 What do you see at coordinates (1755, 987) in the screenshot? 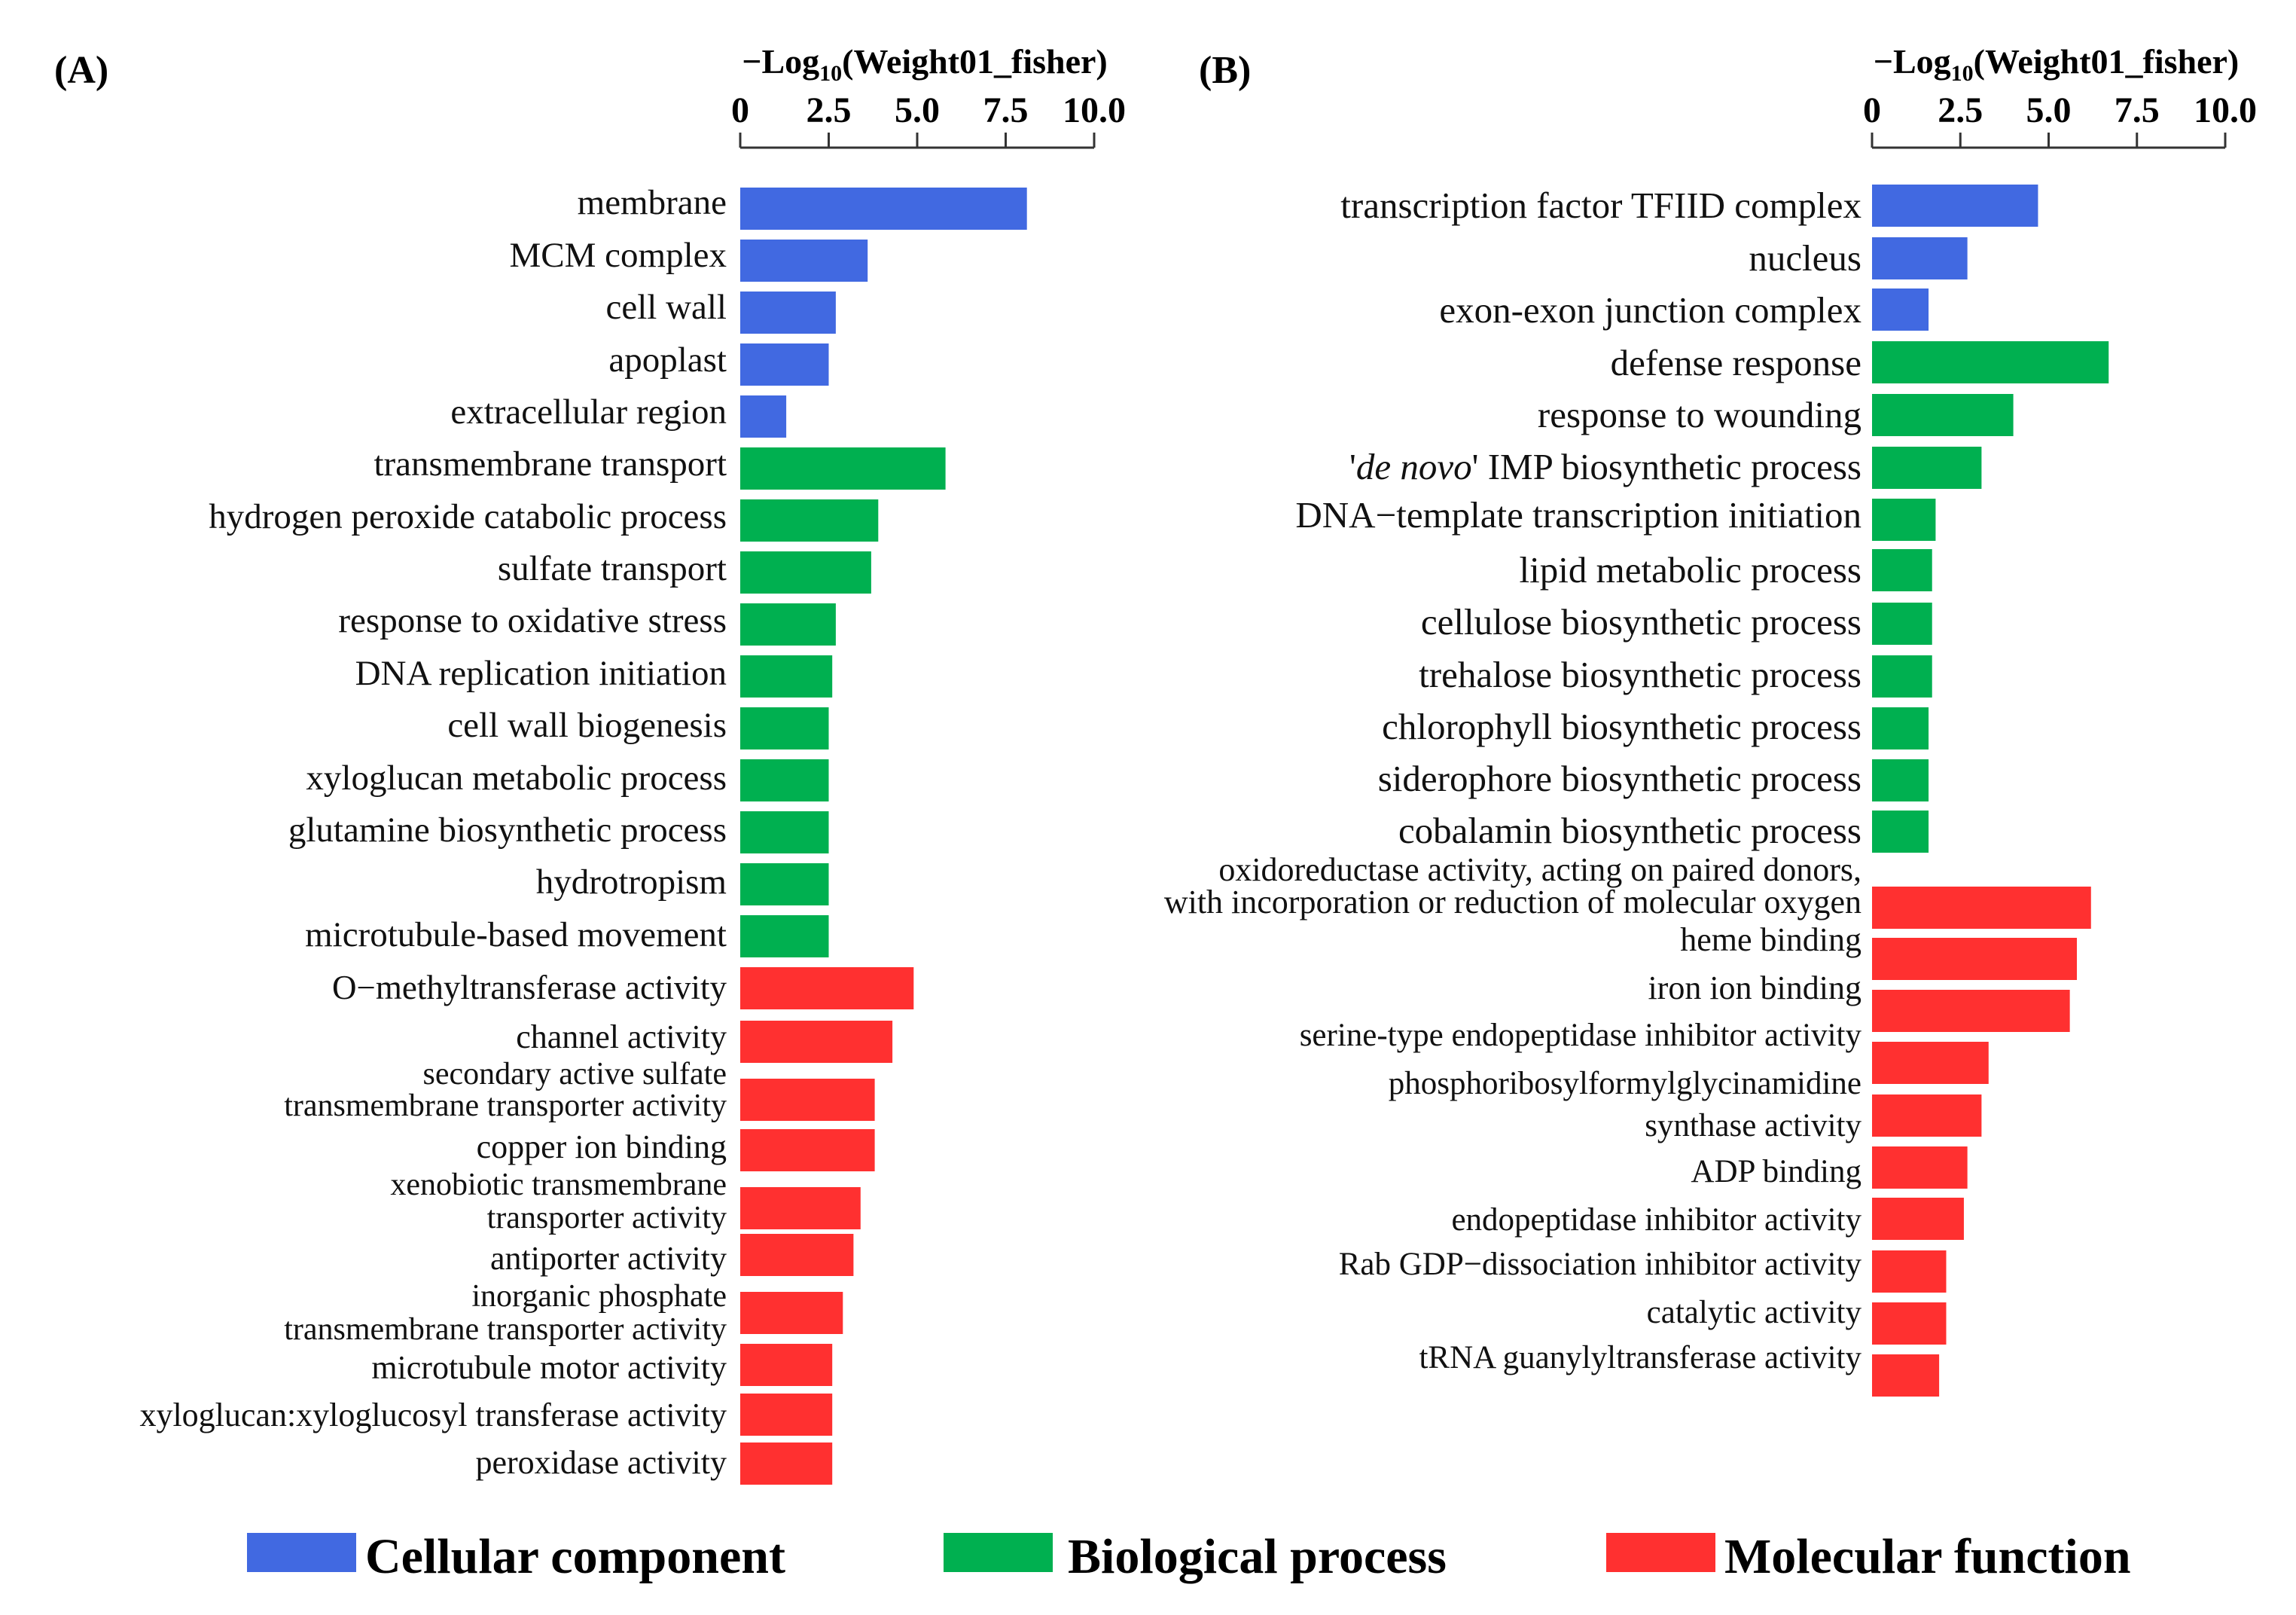
I see `category-label: iron ion binding` at bounding box center [1755, 987].